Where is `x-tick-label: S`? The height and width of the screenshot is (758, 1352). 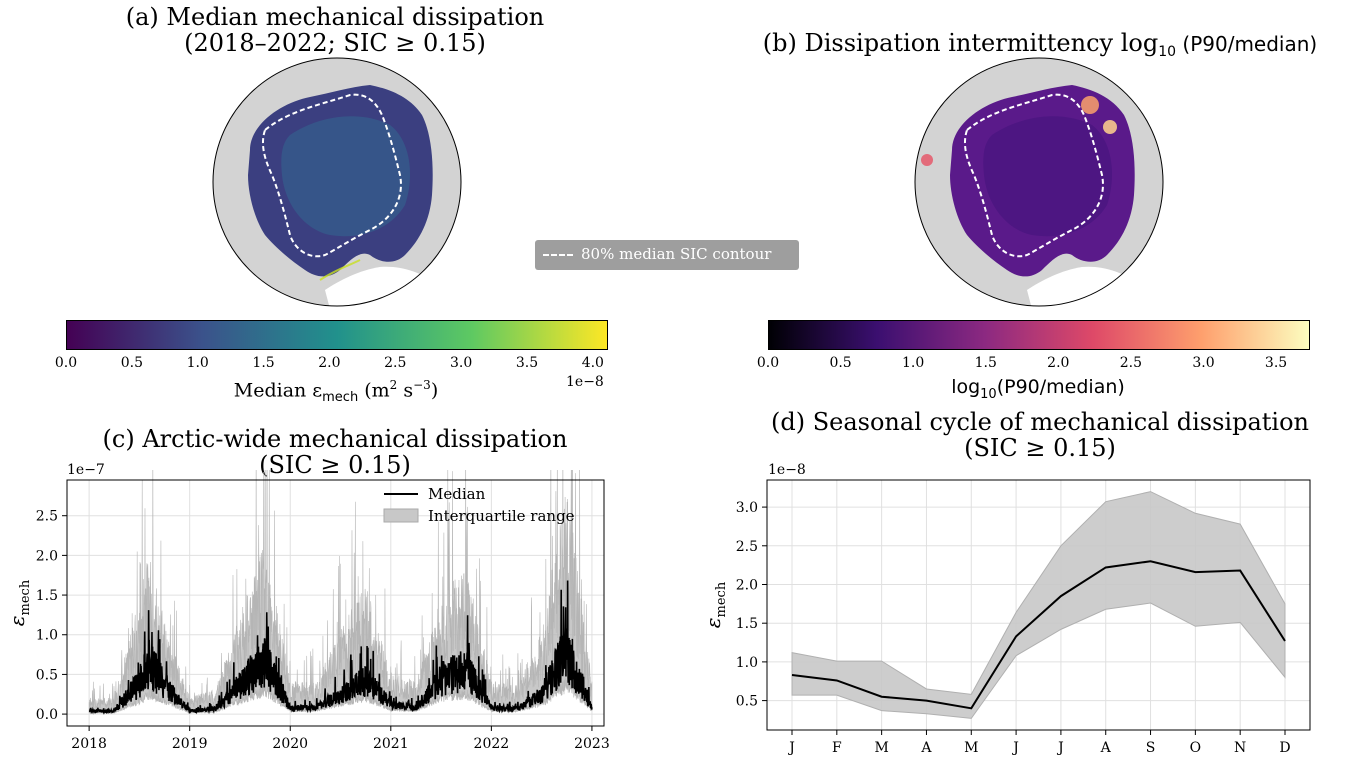 x-tick-label: S is located at coordinates (1151, 748).